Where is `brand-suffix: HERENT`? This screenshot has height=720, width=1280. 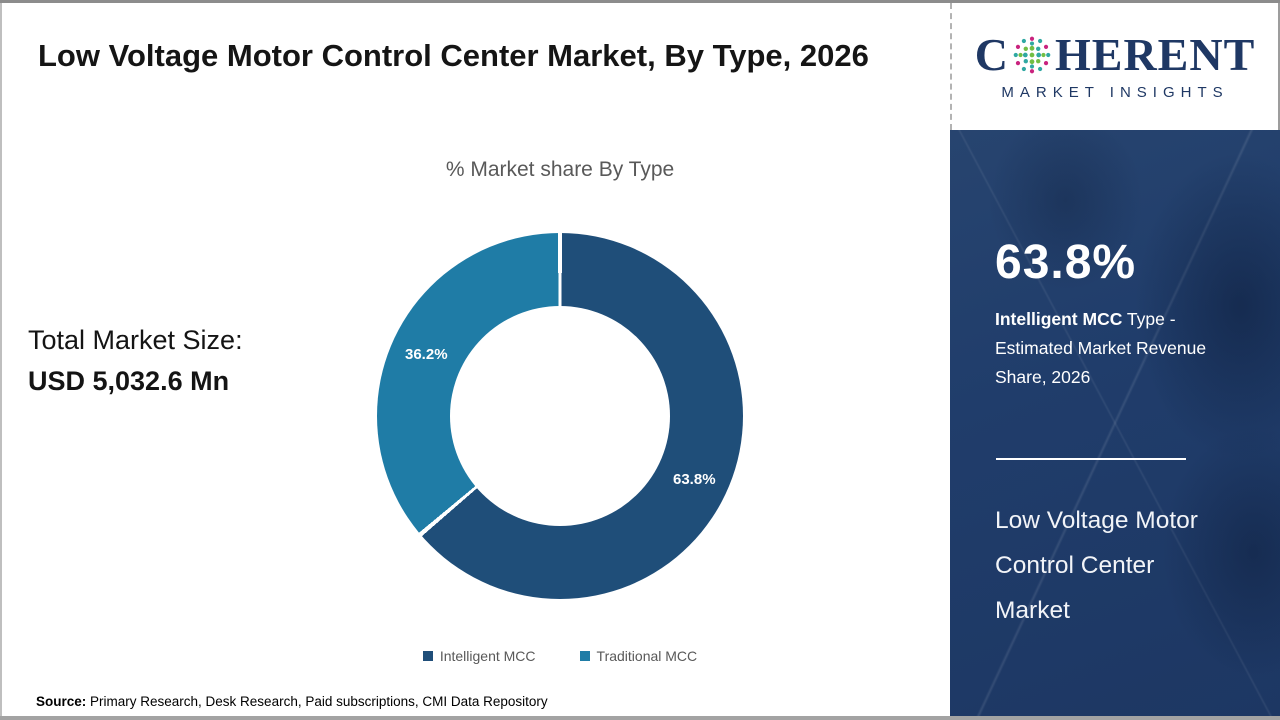 brand-suffix: HERENT is located at coordinates (1155, 54).